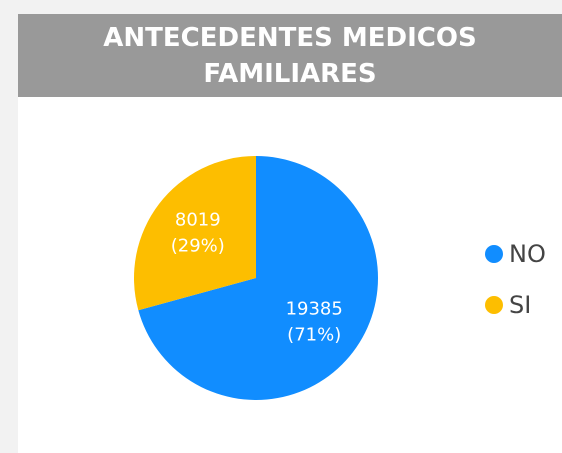 The height and width of the screenshot is (453, 562). What do you see at coordinates (198, 246) in the screenshot?
I see `data-label: (29%)` at bounding box center [198, 246].